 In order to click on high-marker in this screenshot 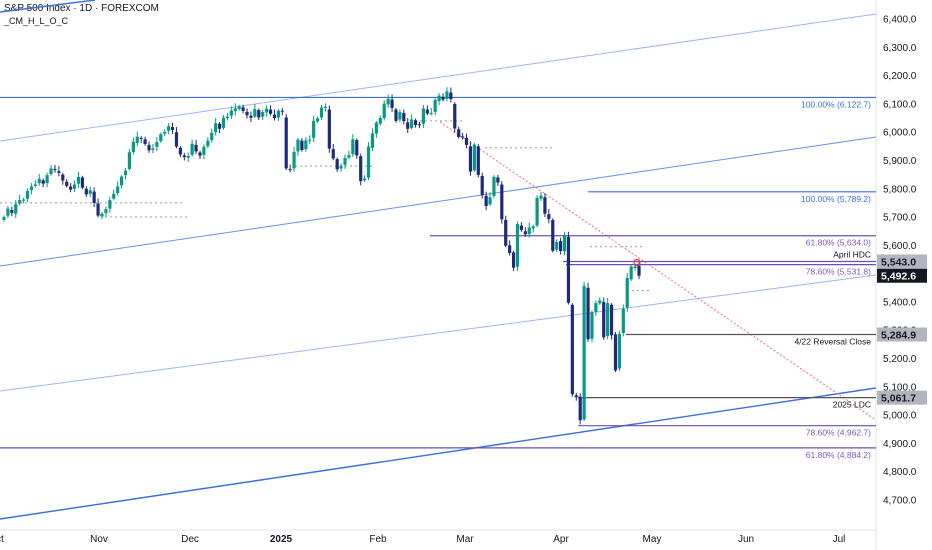, I will do `click(637, 262)`.